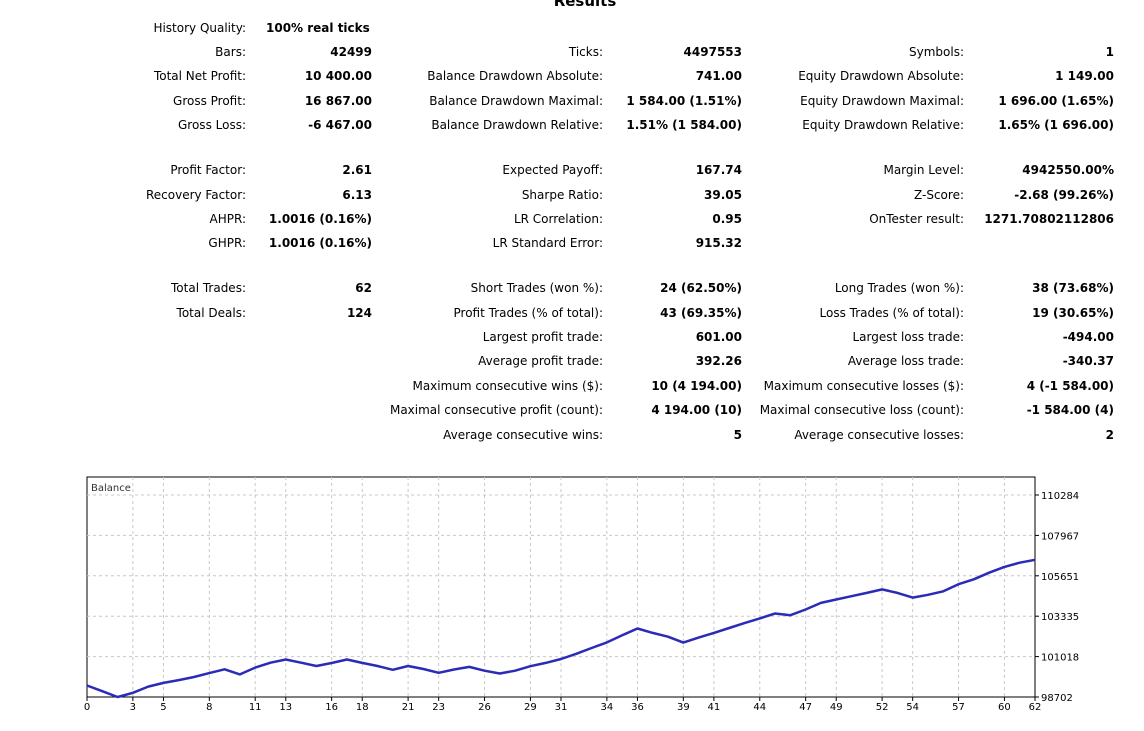  Describe the element at coordinates (936, 52) in the screenshot. I see `symbols-label: Symbols:` at that location.